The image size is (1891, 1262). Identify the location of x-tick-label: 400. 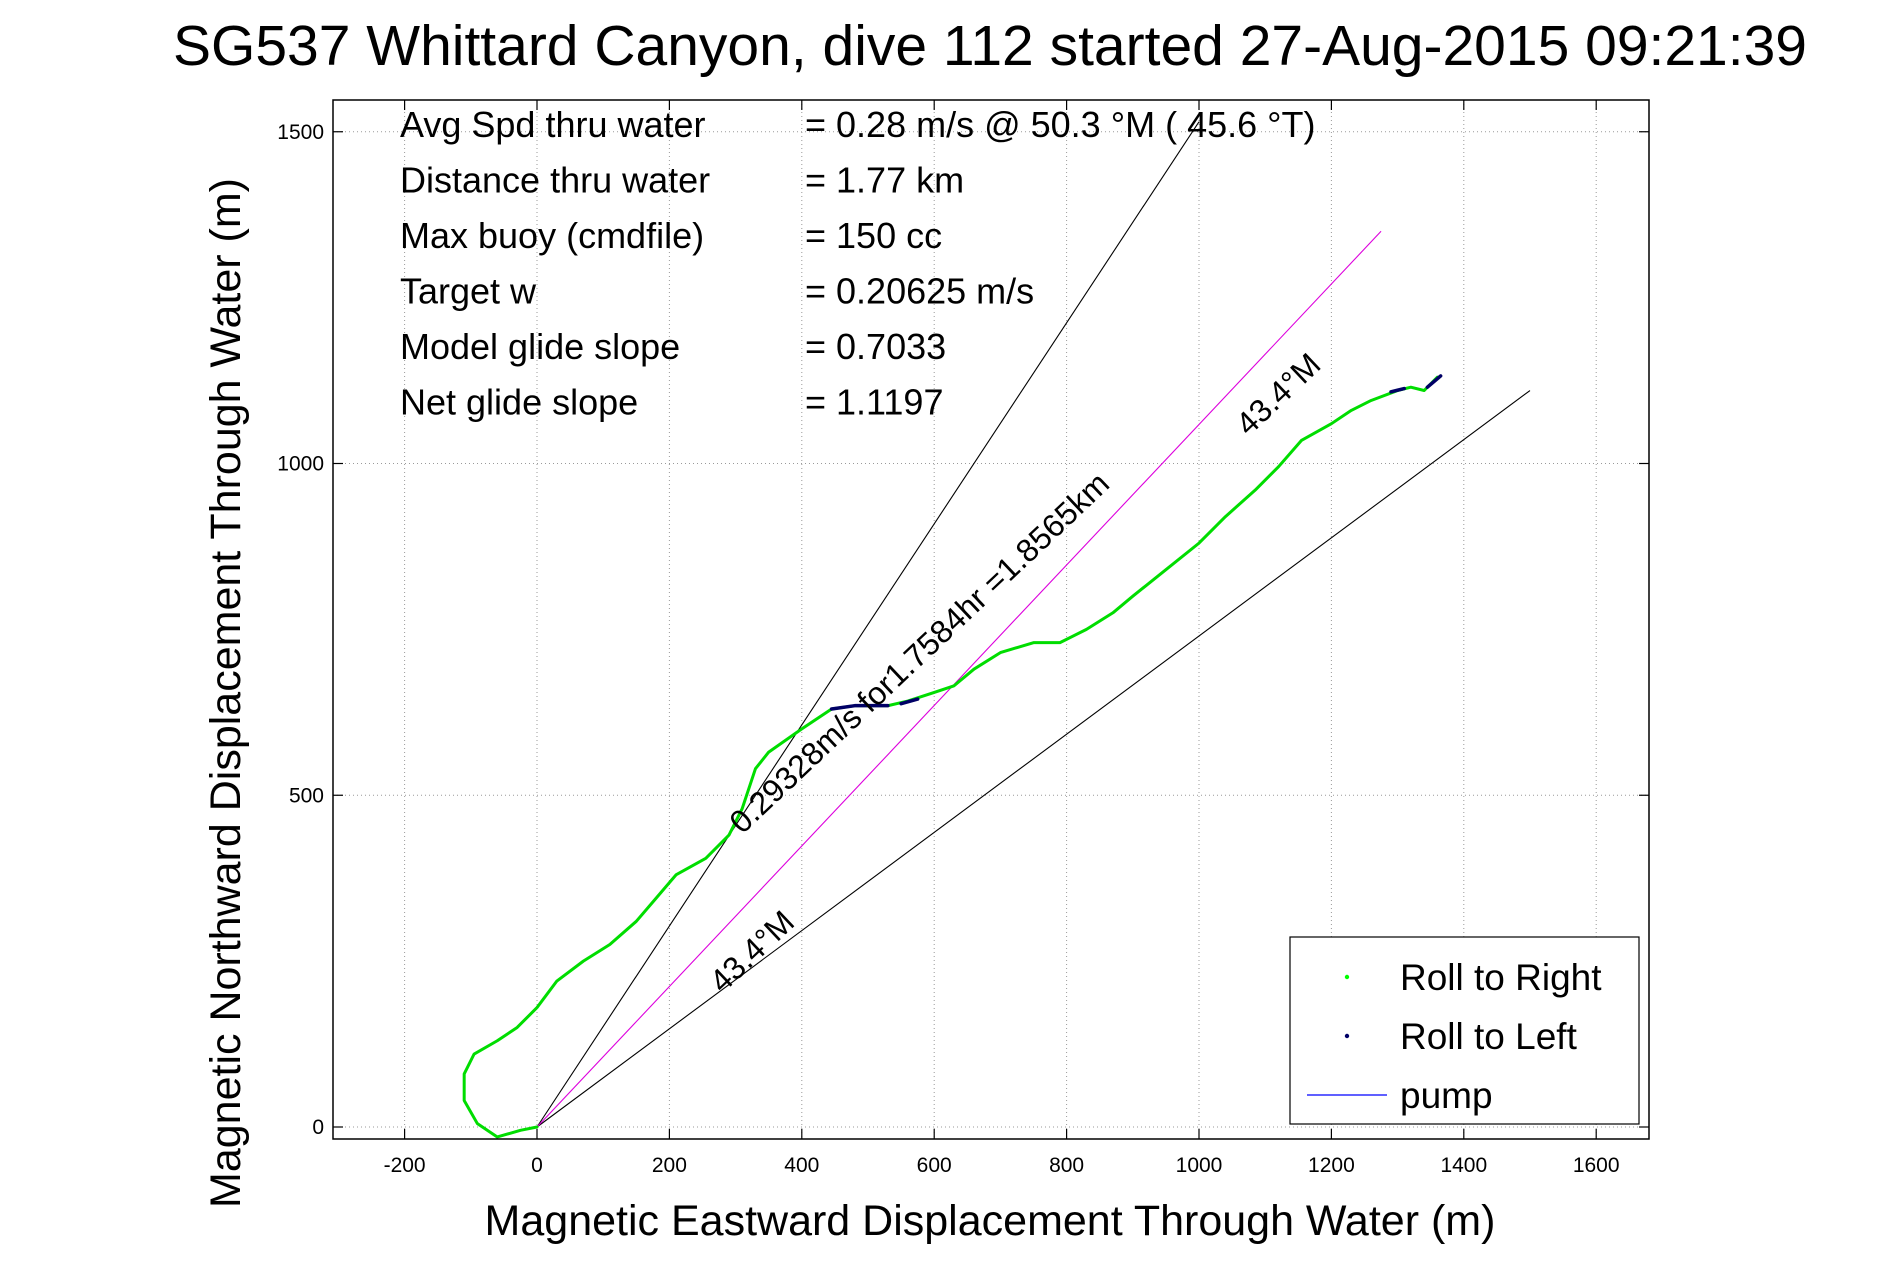
(801, 1165).